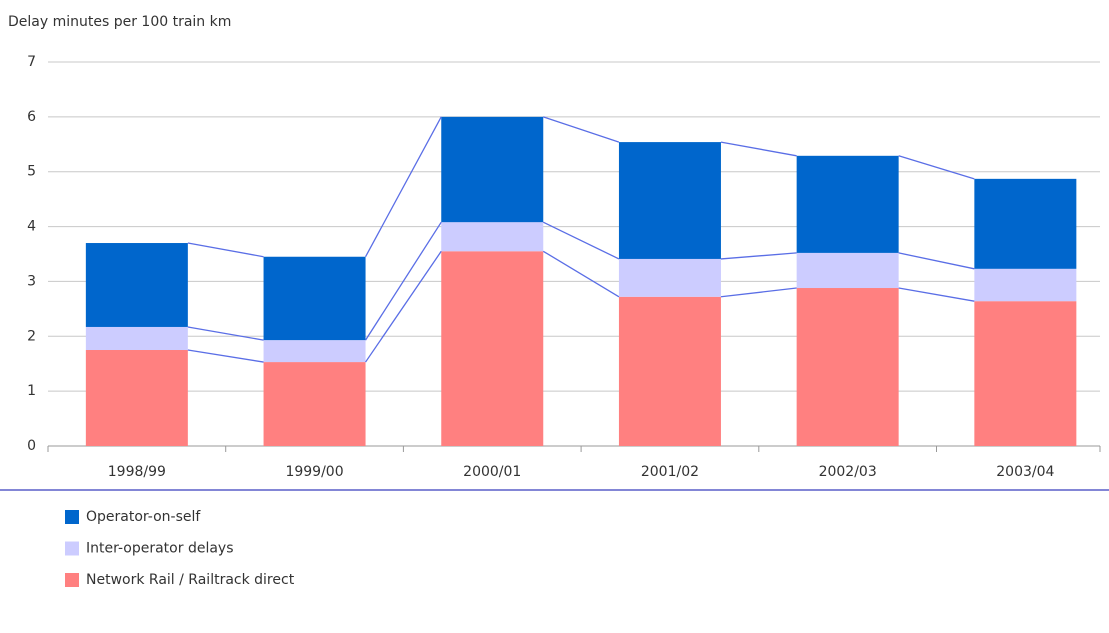 The width and height of the screenshot is (1109, 633). Describe the element at coordinates (31, 391) in the screenshot. I see `y-tick-label: 1` at that location.